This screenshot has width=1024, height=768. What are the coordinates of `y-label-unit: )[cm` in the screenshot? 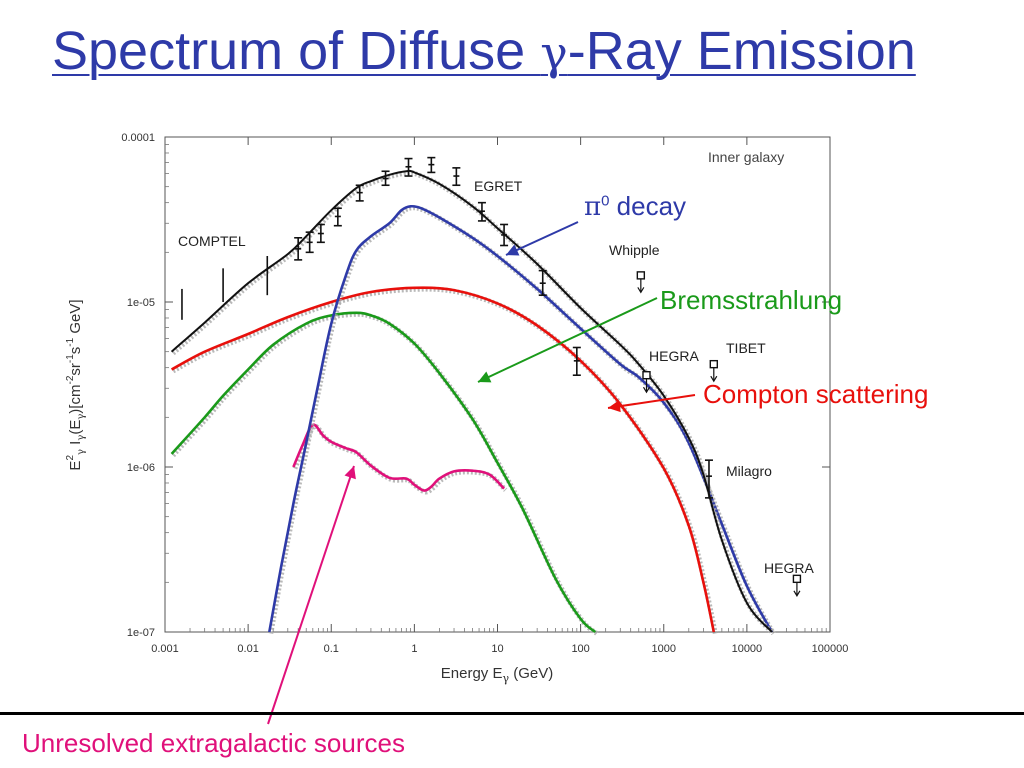 It's located at (75, 399).